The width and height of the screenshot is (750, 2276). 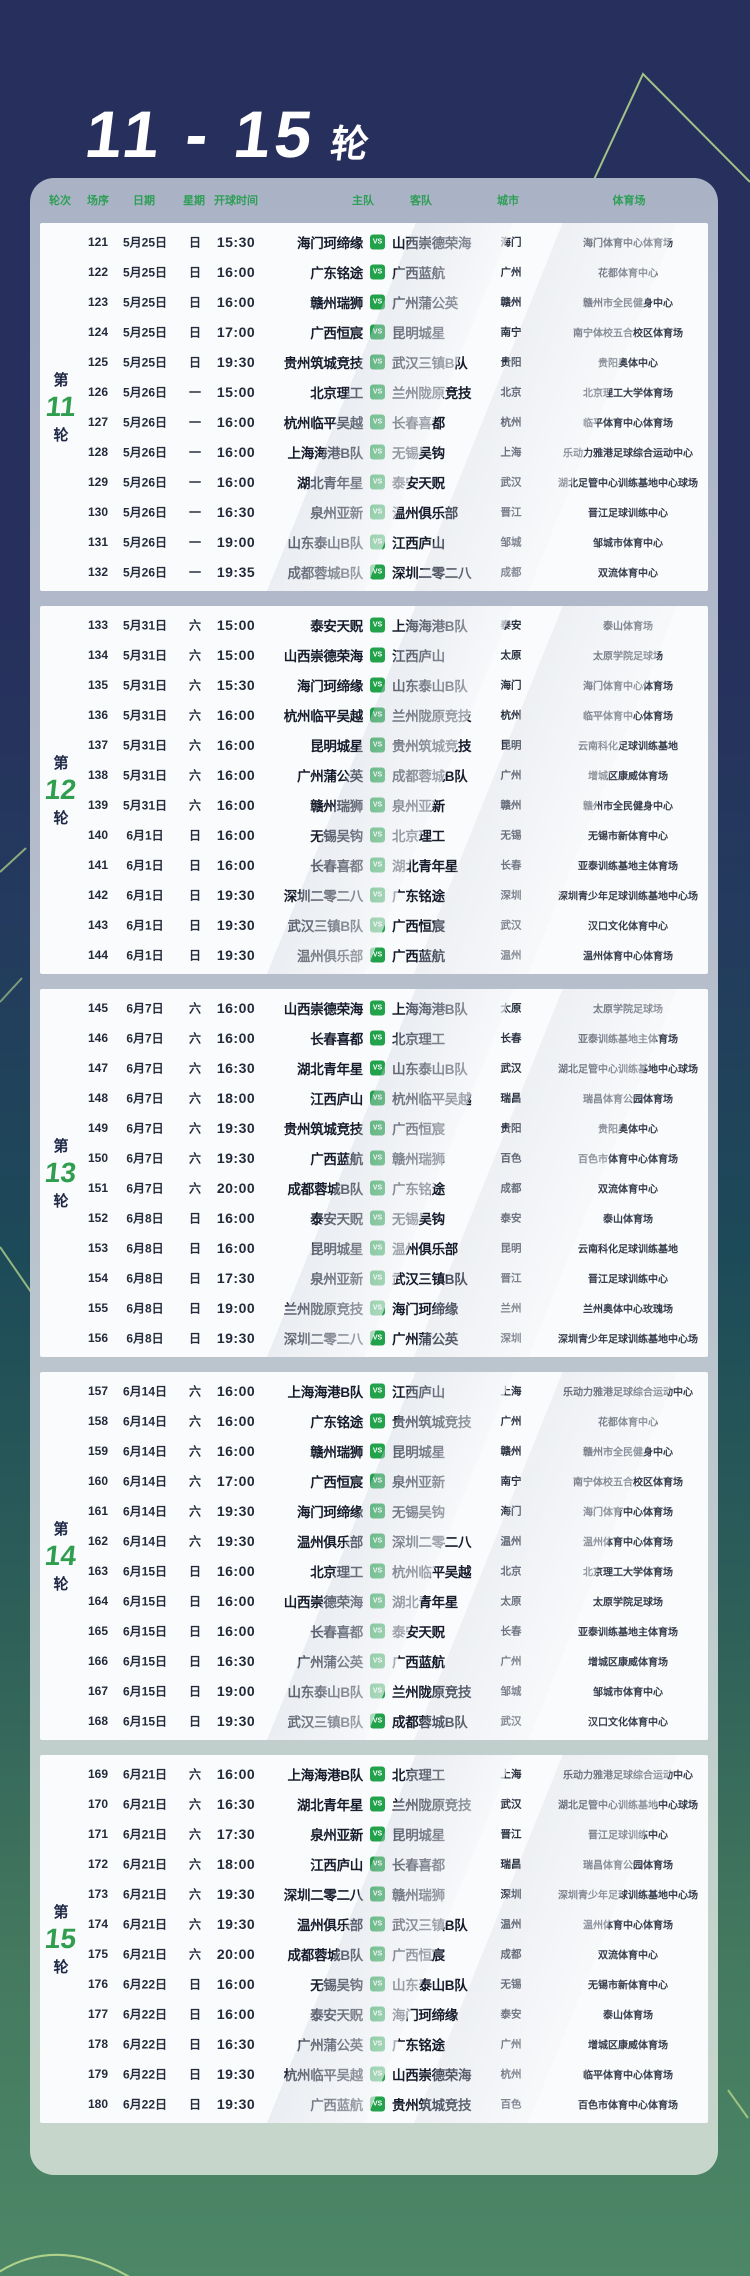 I want to click on stadium: 瑞昌体育公园体育场, so click(x=628, y=1100).